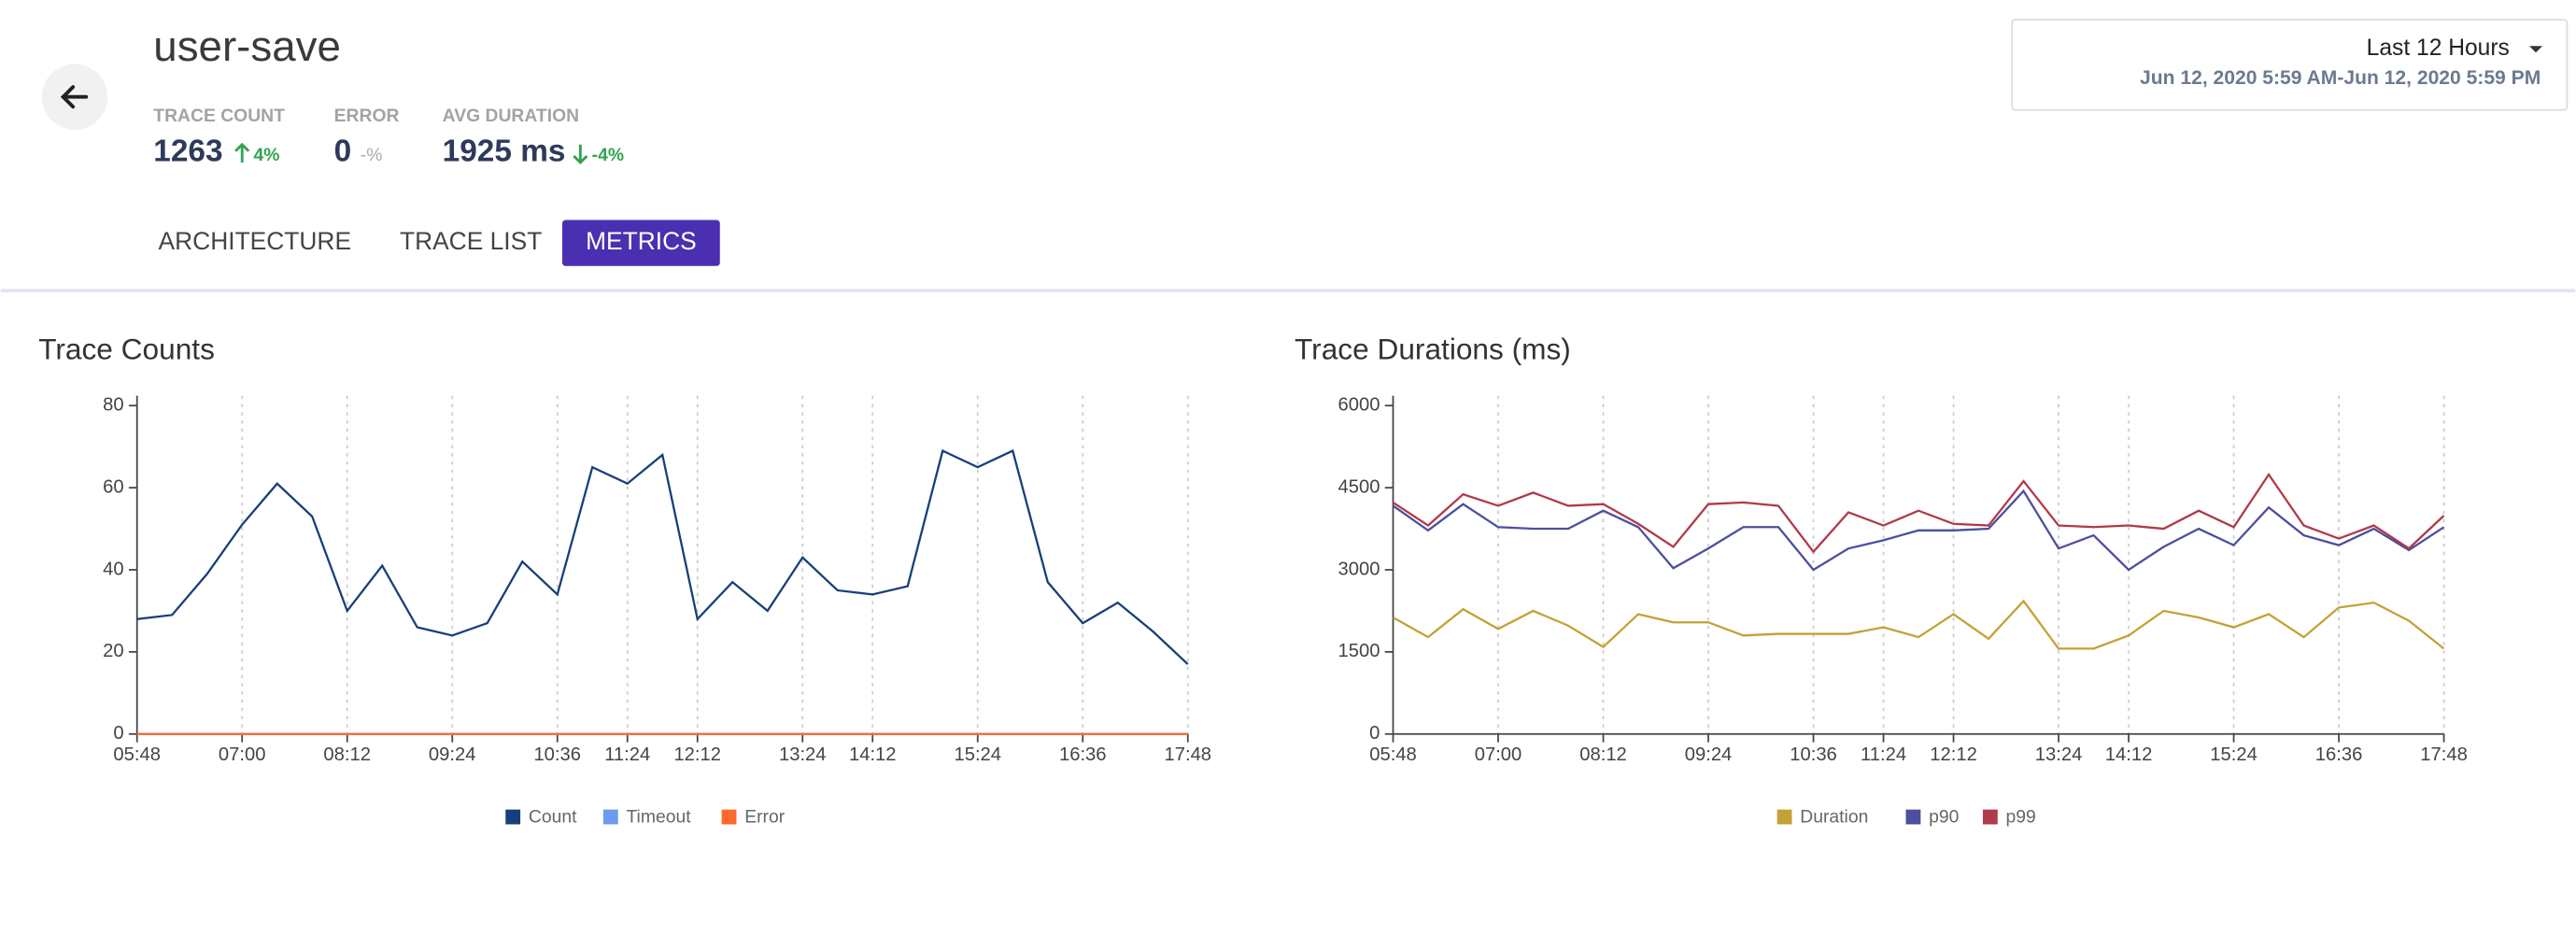 Image resolution: width=2576 pixels, height=936 pixels. I want to click on stat-value: 1263, so click(187, 151).